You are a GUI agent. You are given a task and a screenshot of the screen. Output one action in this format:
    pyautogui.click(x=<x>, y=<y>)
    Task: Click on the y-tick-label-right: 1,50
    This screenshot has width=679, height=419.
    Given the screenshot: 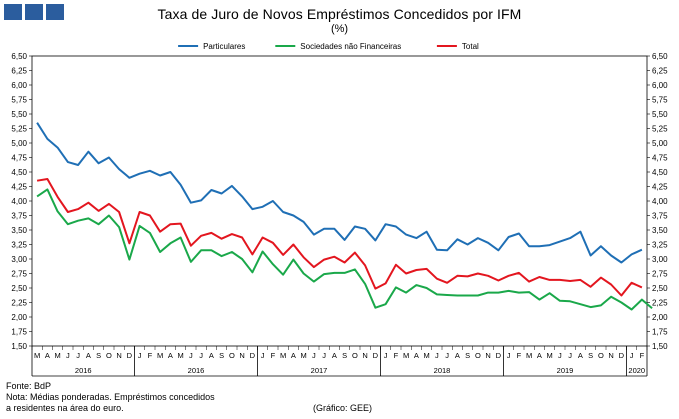 What is the action you would take?
    pyautogui.click(x=660, y=346)
    